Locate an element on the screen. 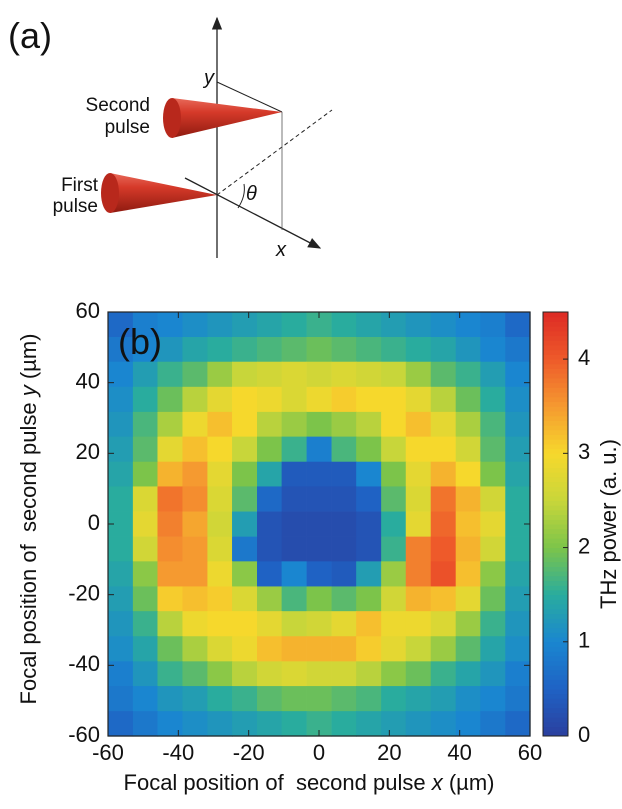 Image resolution: width=622 pixels, height=809 pixels. colorbar-tick-label: 3 is located at coordinates (584, 451).